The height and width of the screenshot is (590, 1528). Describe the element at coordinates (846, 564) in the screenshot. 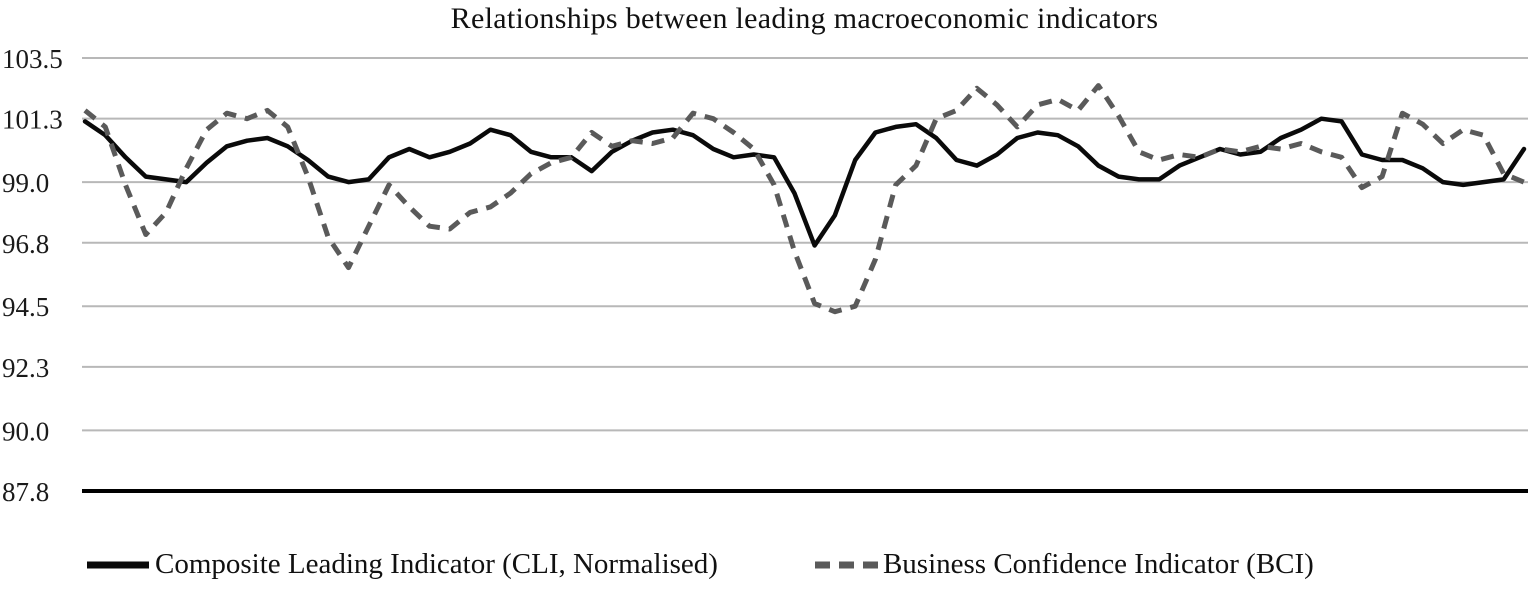

I see `bci-dashed-line-swatch` at that location.